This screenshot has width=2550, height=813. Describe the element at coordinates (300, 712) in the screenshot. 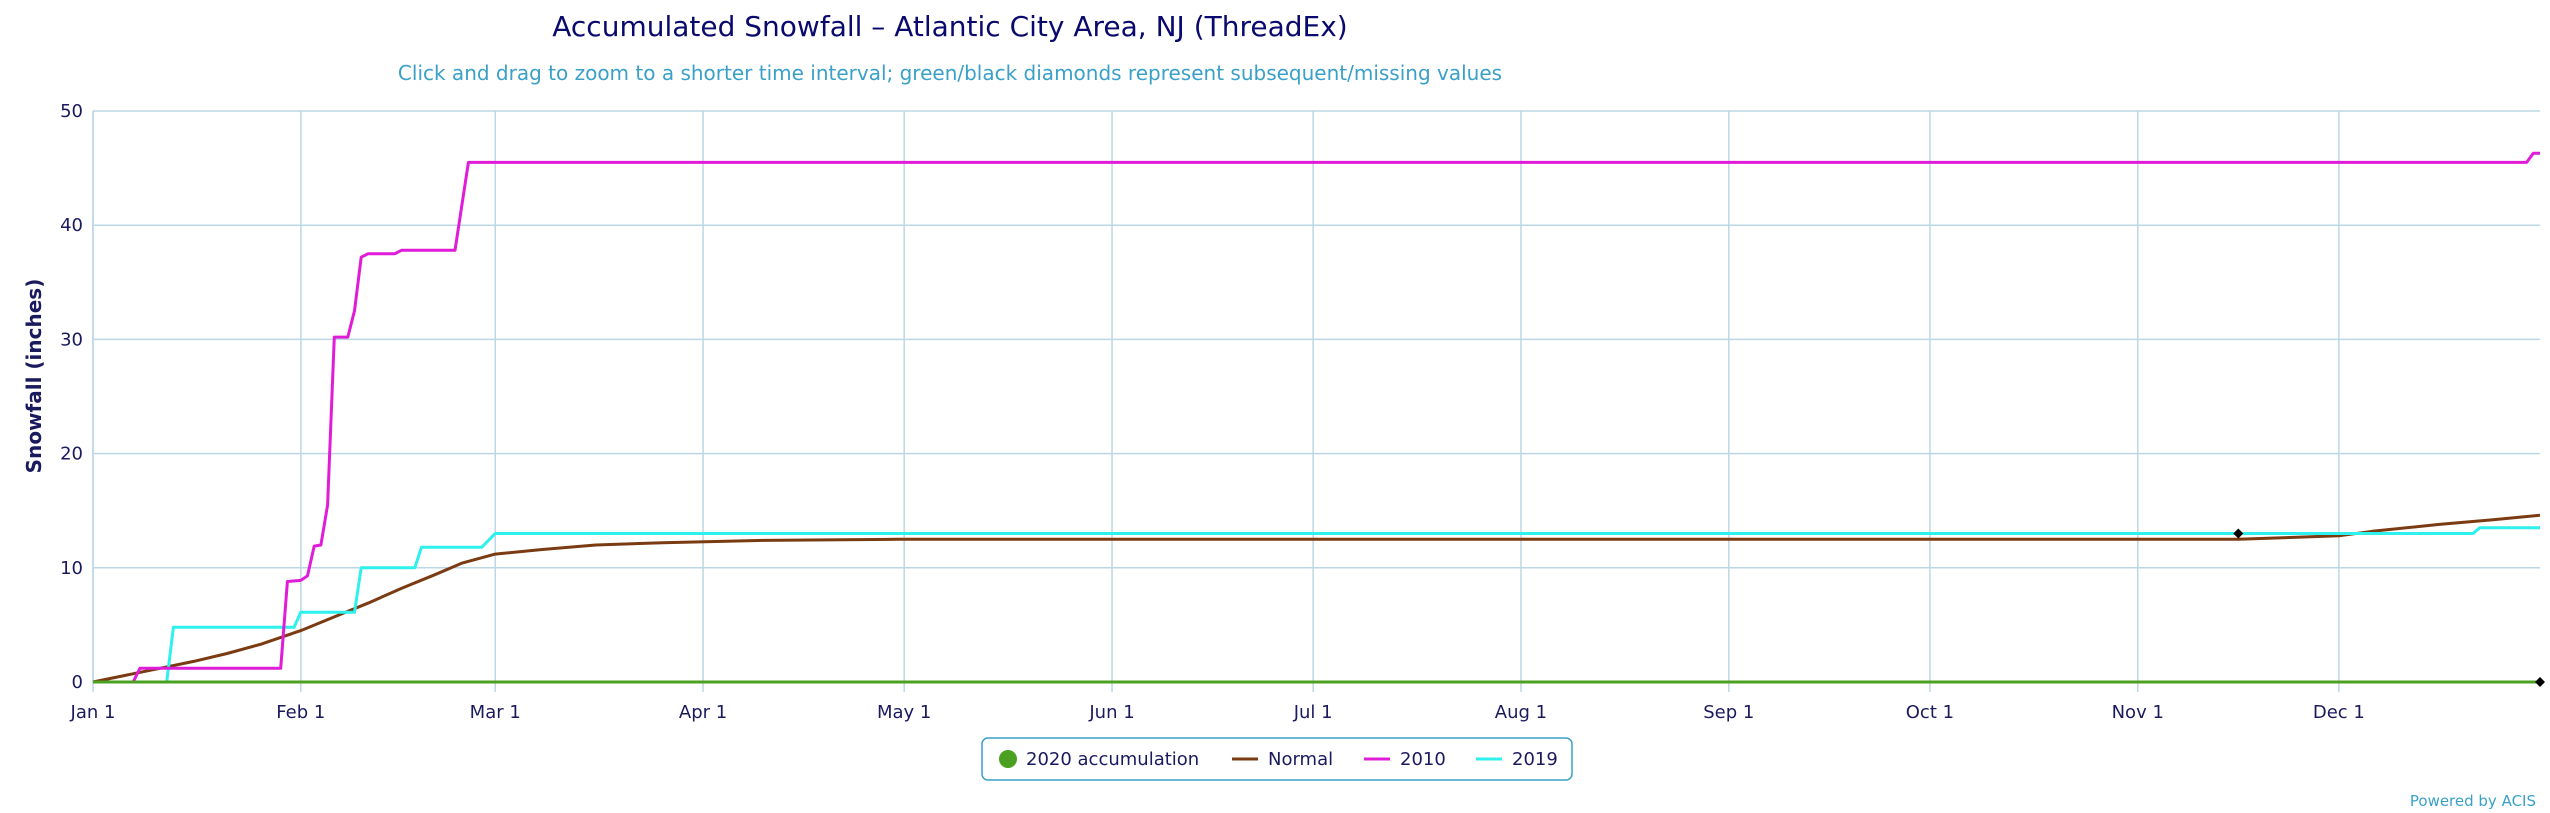

I see `x-tick-label: Feb 1` at that location.